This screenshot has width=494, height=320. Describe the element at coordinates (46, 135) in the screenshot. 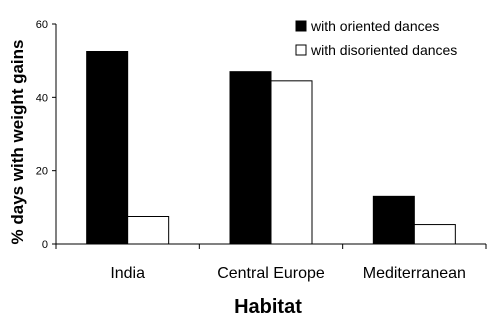

I see `y-axis-ticks: 0 20 40 60` at that location.